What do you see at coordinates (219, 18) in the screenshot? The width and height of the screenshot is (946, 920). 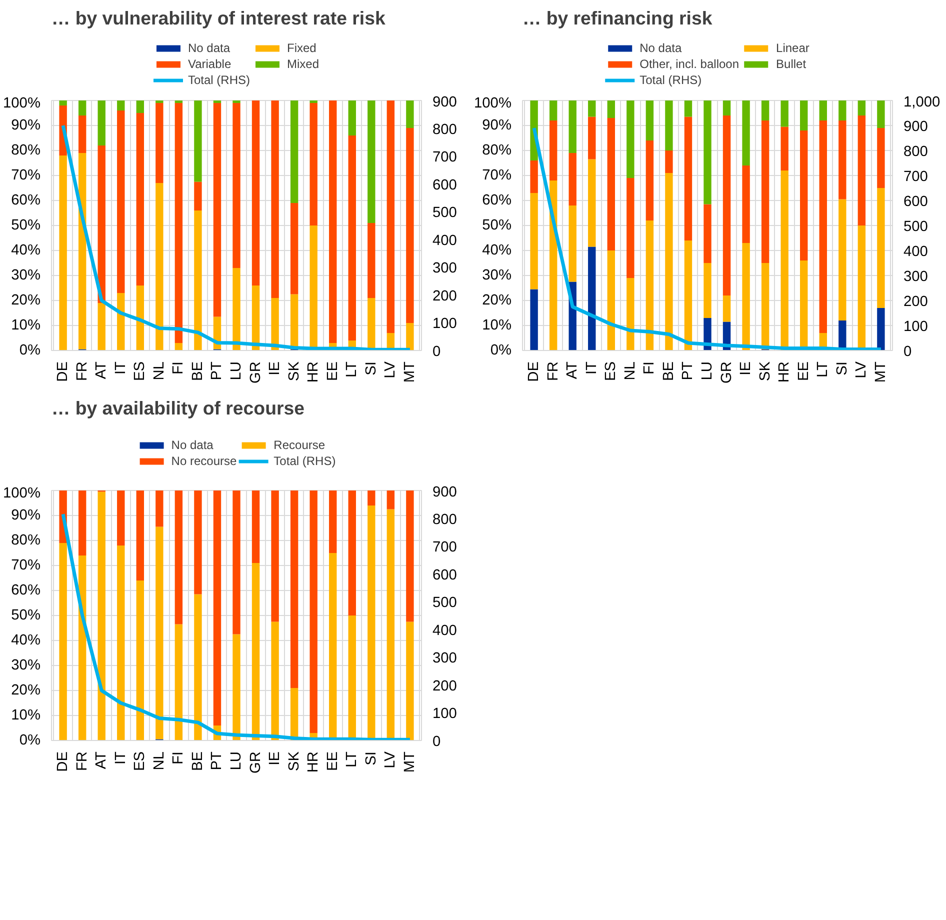 I see `chart-title: … by vulnerability of interest rate risk` at bounding box center [219, 18].